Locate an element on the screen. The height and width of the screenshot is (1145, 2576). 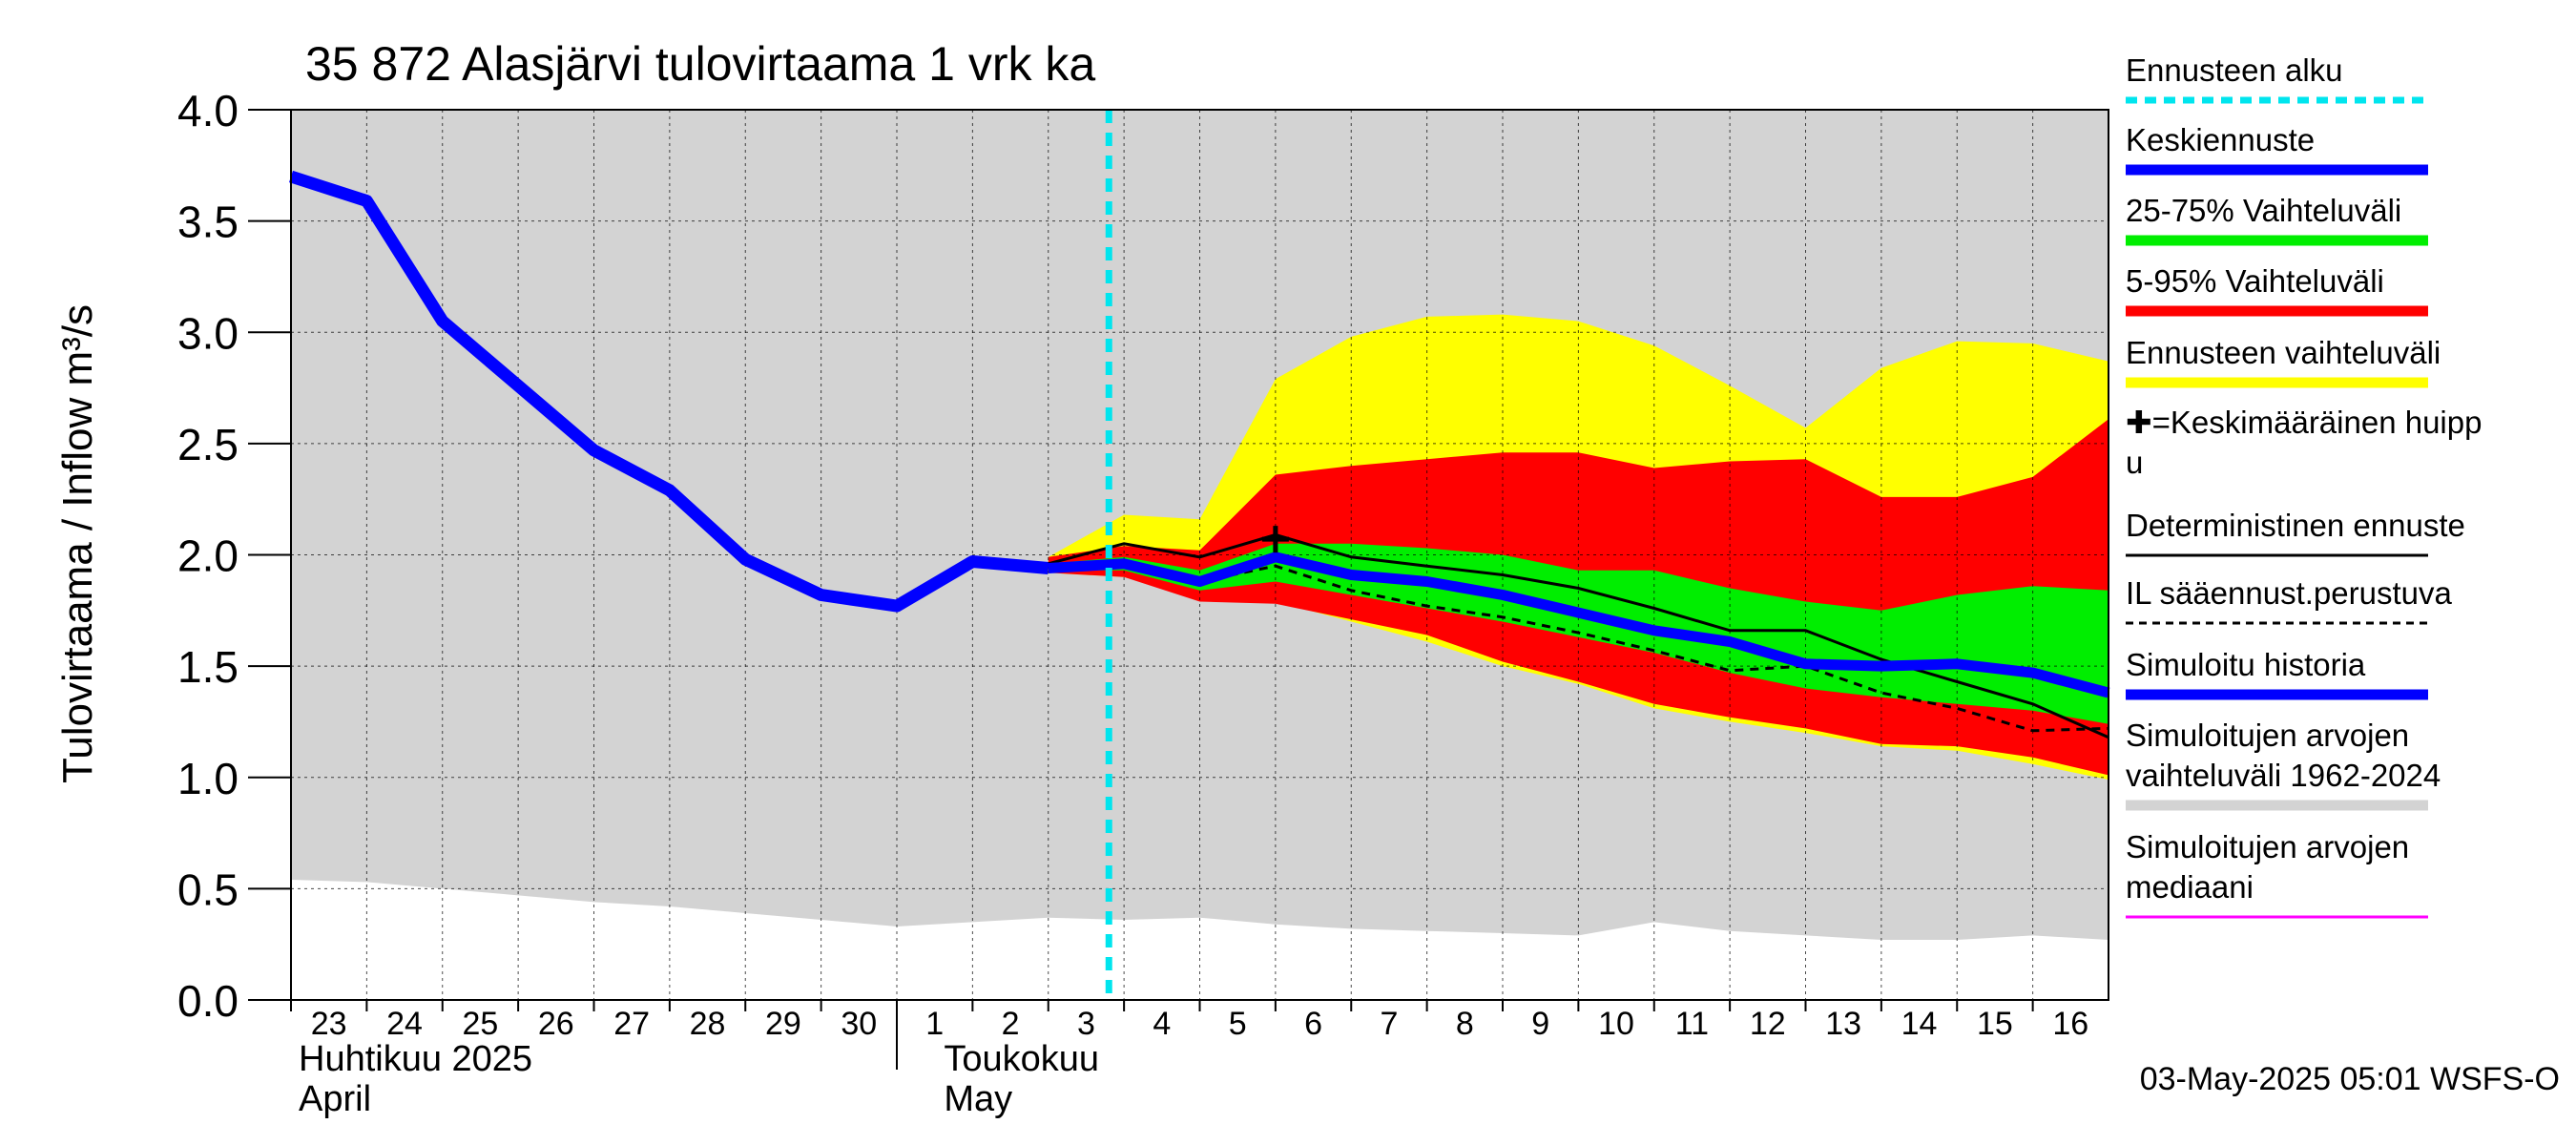
y-tick-label: 2.0 is located at coordinates (208, 556).